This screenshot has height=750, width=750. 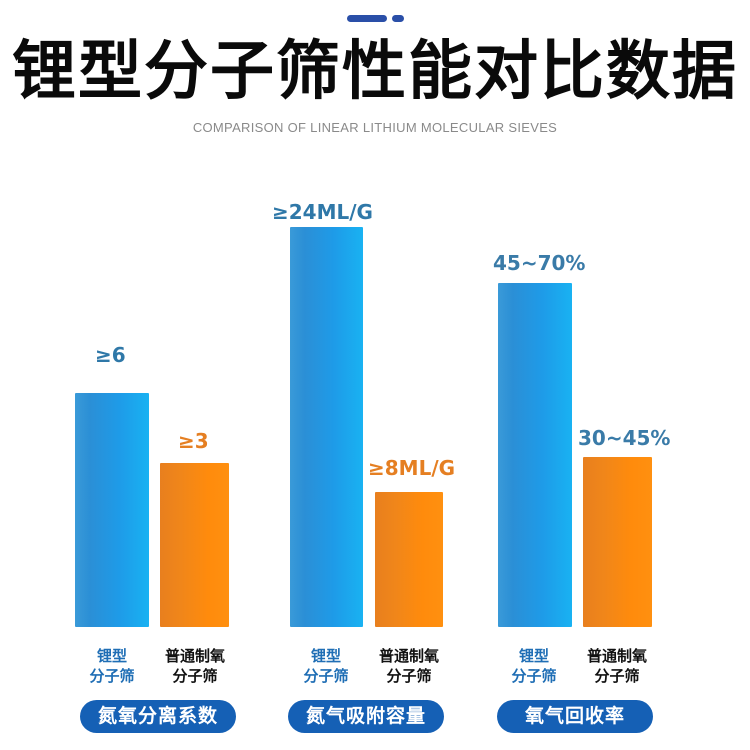 What do you see at coordinates (112, 510) in the screenshot?
I see `bar-lithium-separation` at bounding box center [112, 510].